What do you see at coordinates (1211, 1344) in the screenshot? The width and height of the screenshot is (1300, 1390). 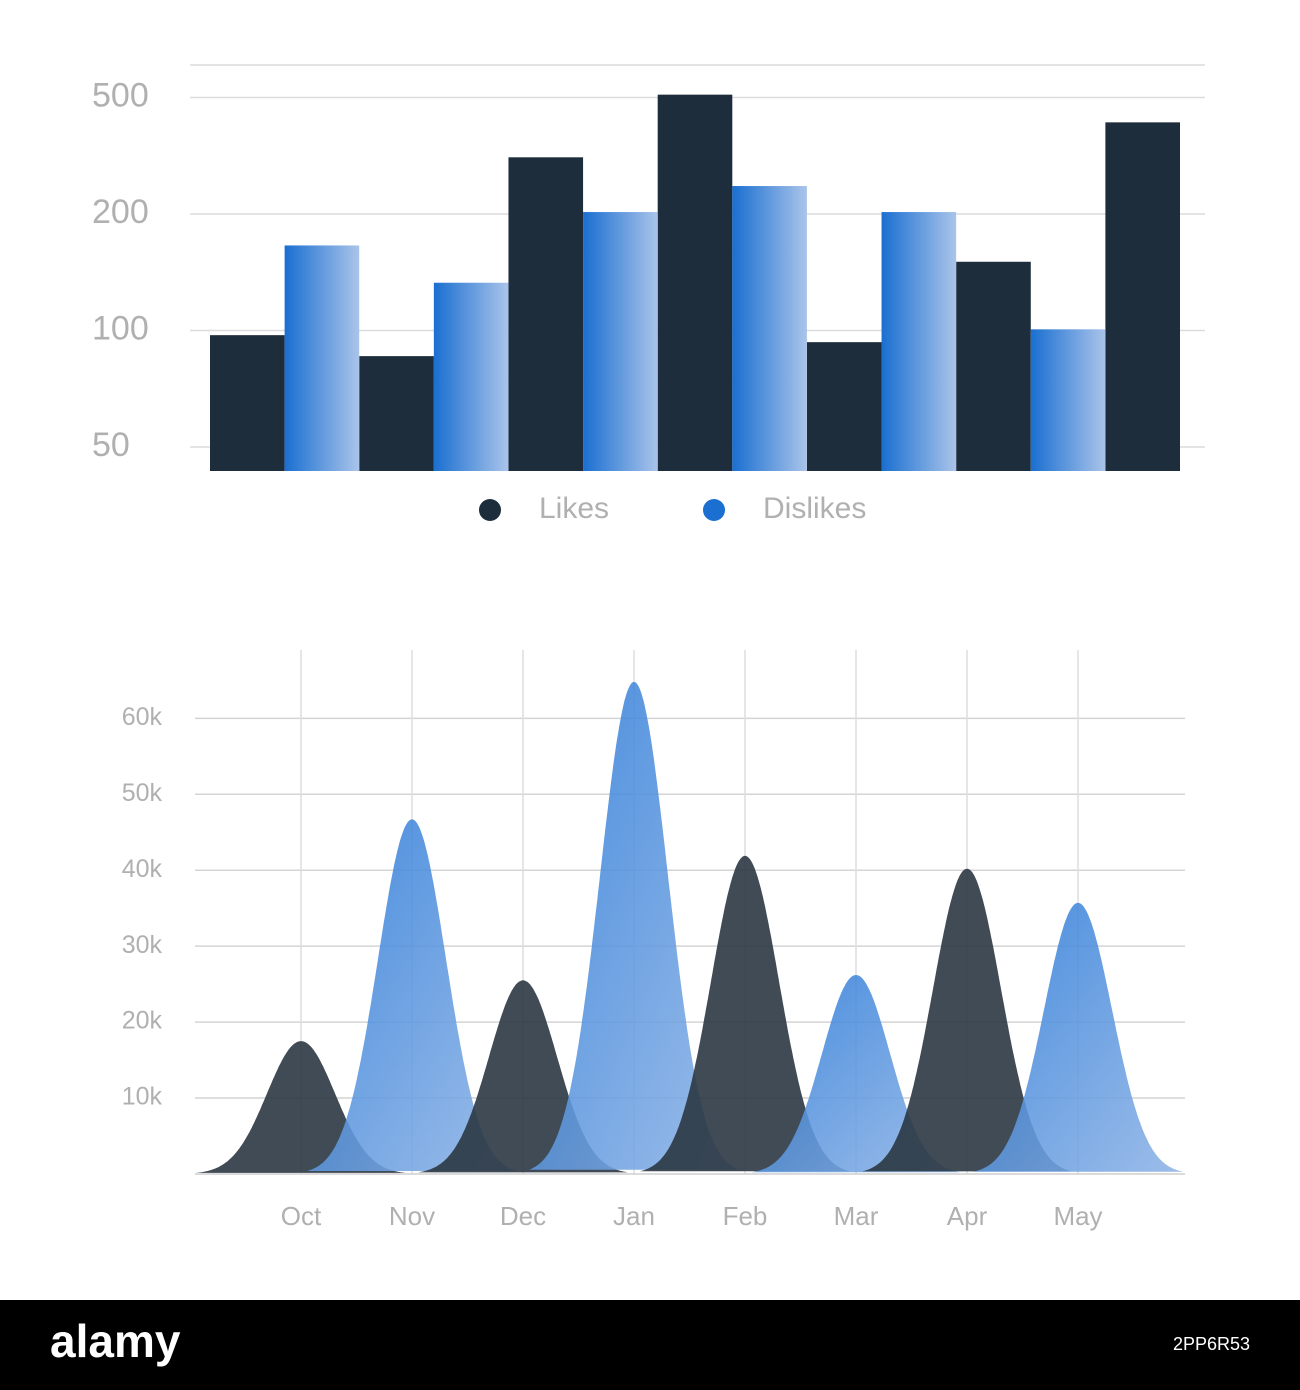 I see `footer-id: 2PP6R53` at bounding box center [1211, 1344].